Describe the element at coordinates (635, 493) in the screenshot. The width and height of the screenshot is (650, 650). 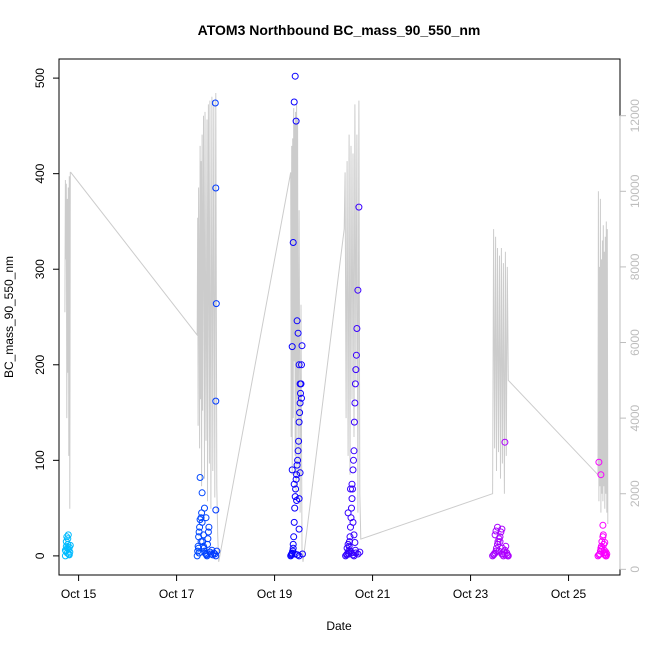
I see `y2-tick-label: 2000` at that location.